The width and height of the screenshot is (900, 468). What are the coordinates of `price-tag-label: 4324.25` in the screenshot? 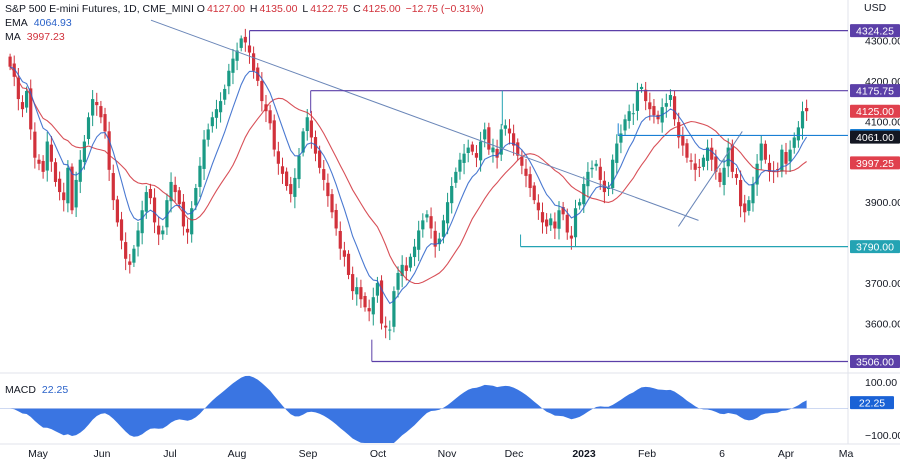 It's located at (875, 32).